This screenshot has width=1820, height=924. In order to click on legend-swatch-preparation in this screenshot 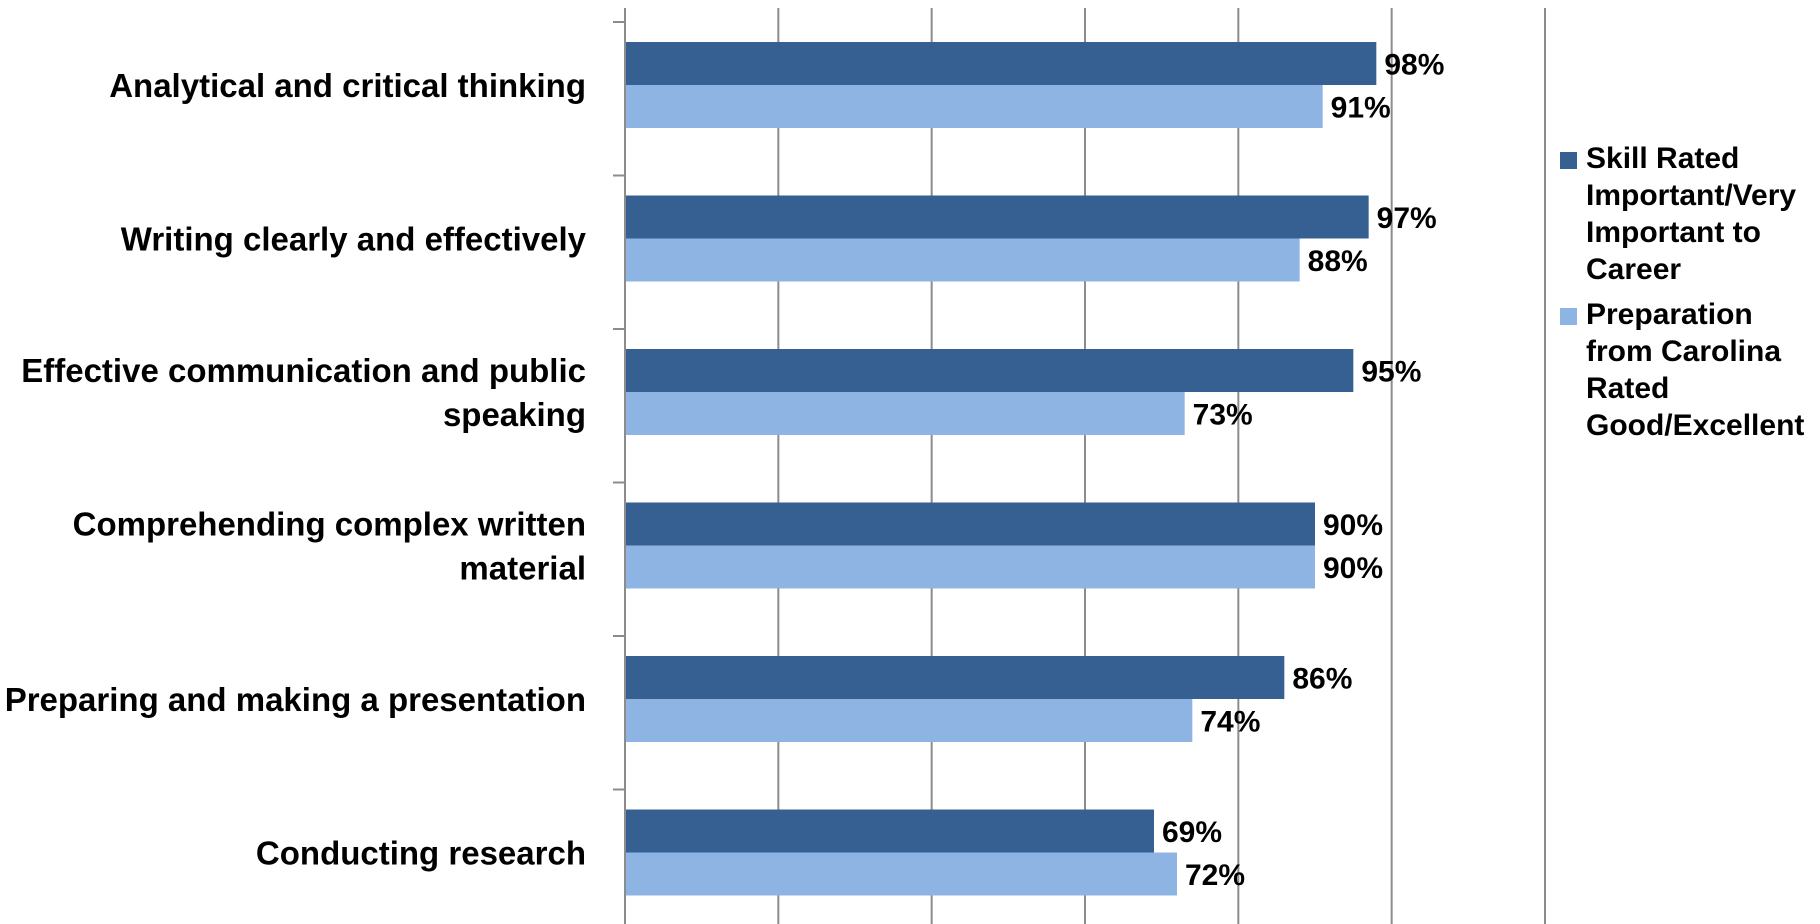, I will do `click(1568, 316)`.